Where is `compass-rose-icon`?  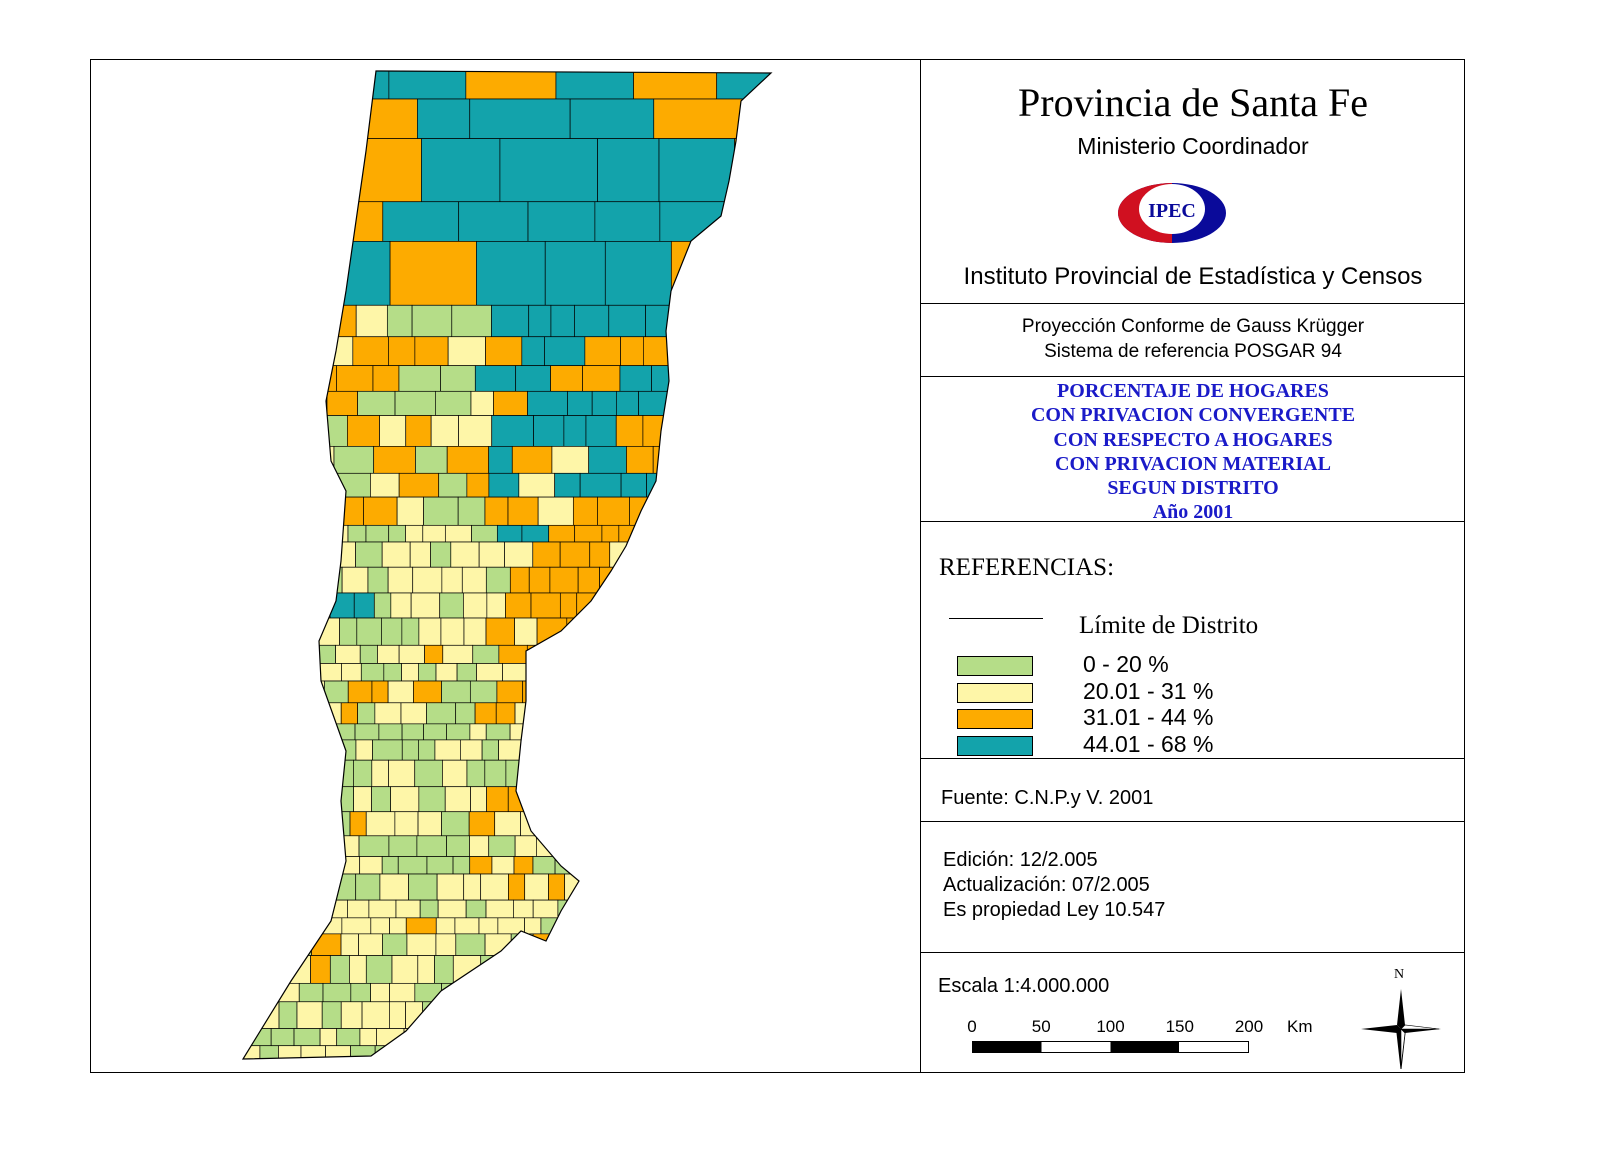
compass-rose-icon is located at coordinates (1401, 1029).